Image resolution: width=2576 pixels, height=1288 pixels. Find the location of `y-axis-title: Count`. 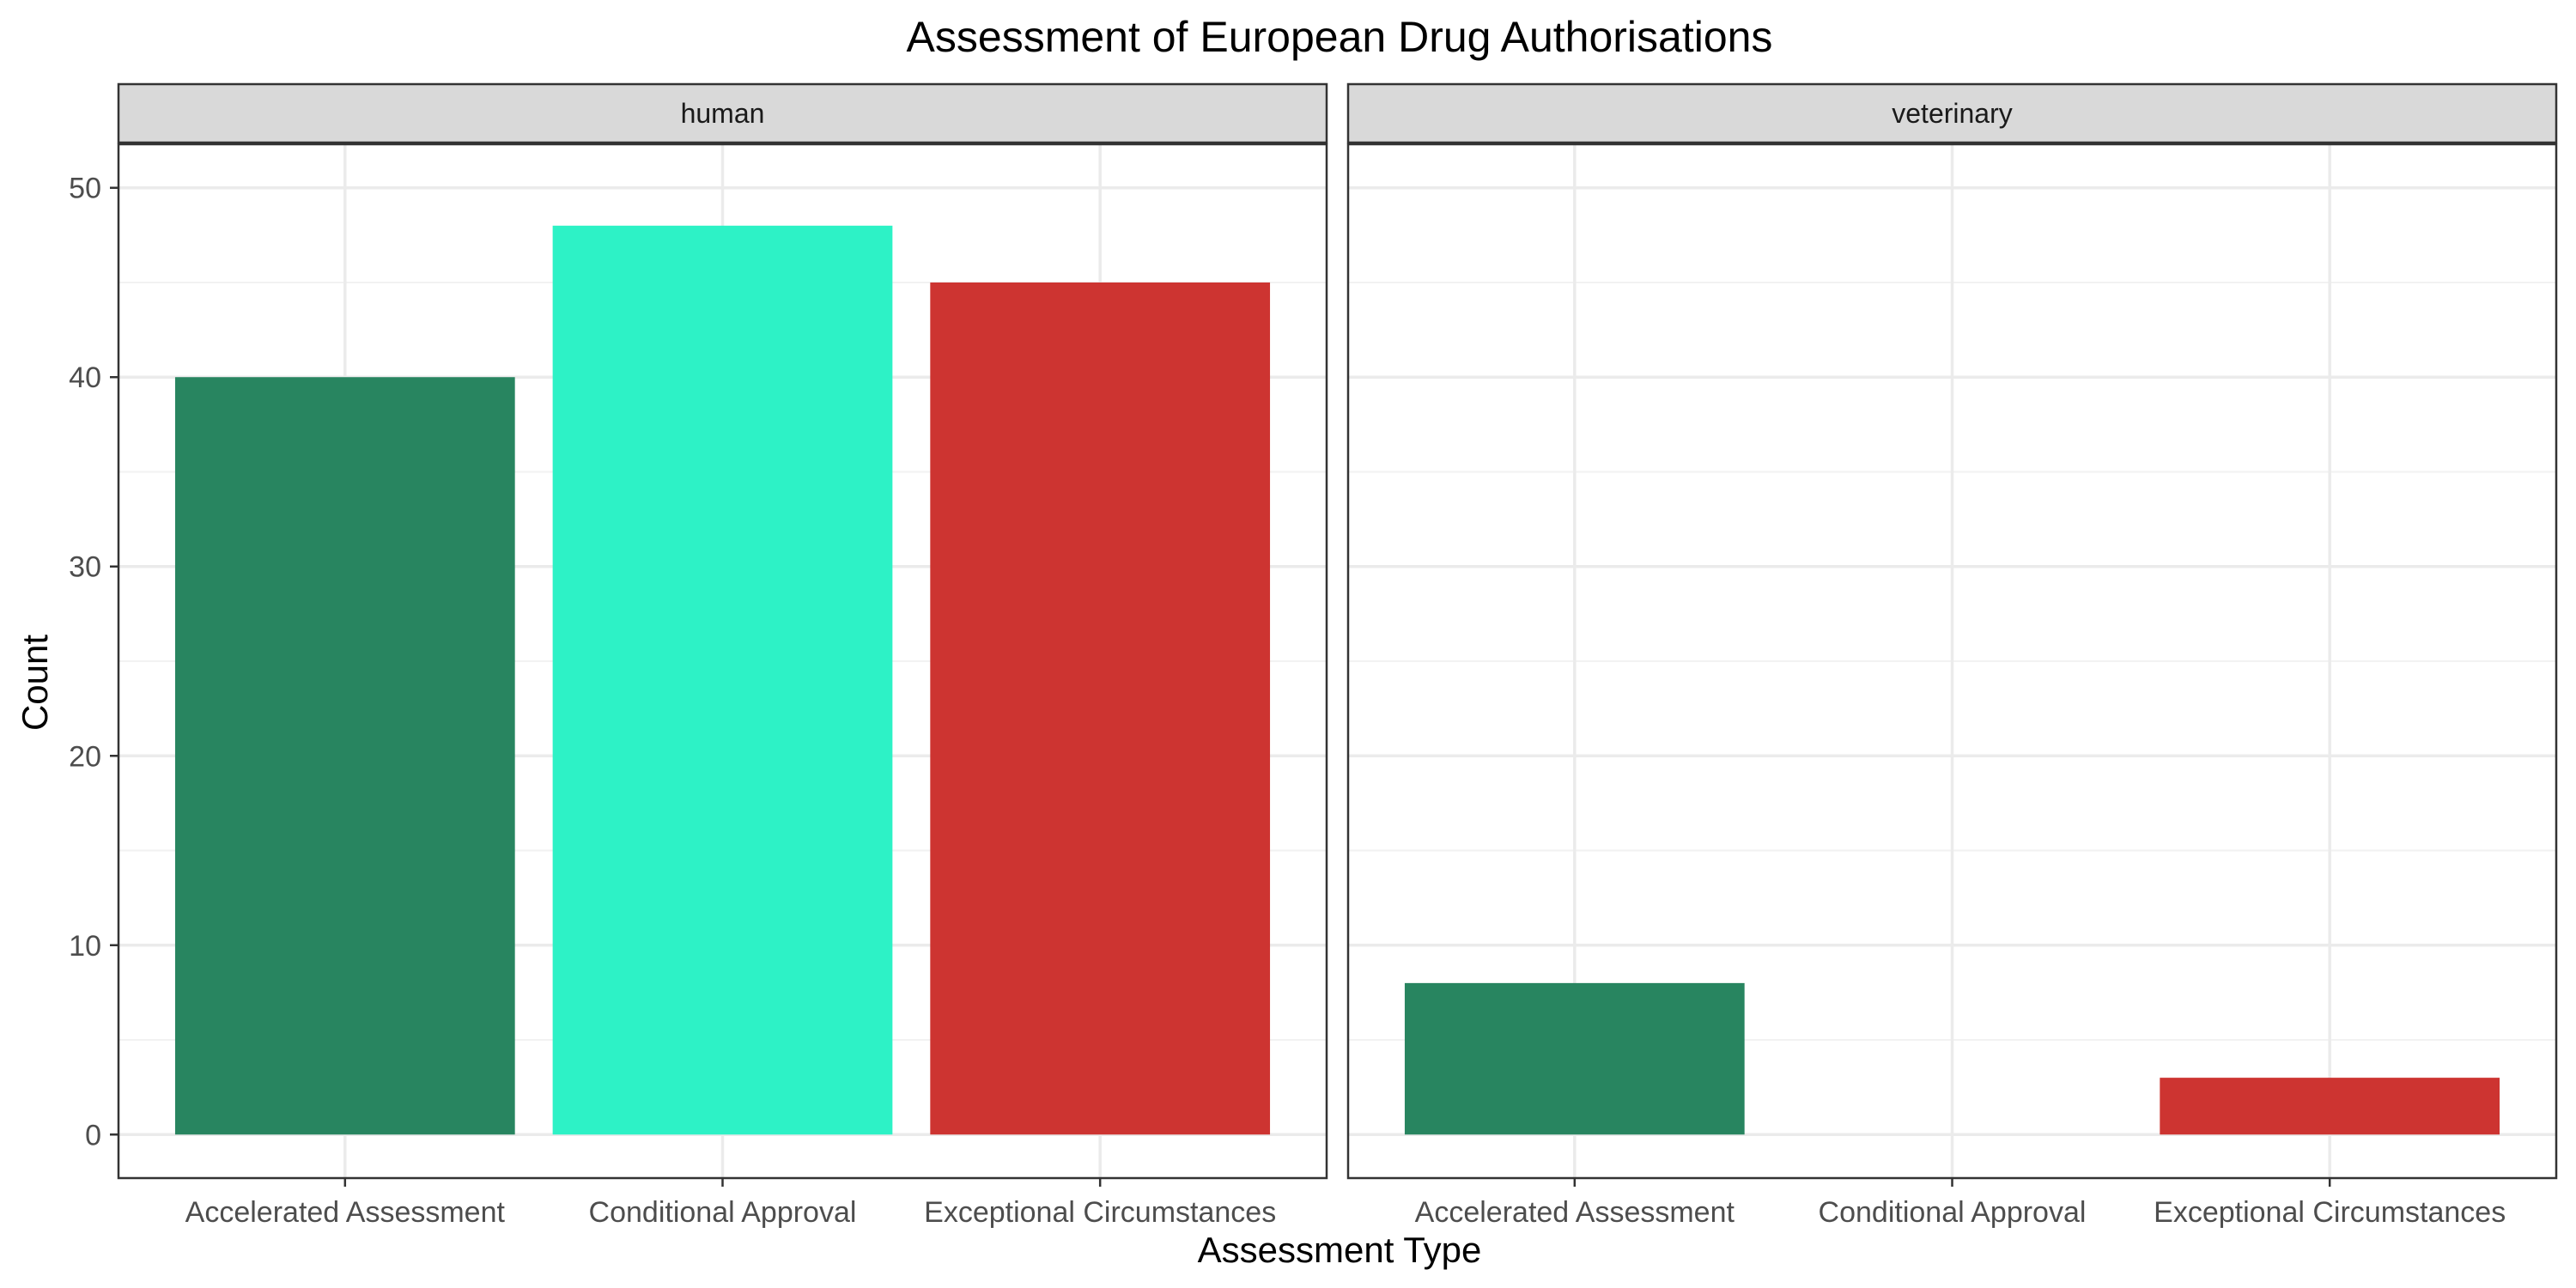

y-axis-title: Count is located at coordinates (35, 683).